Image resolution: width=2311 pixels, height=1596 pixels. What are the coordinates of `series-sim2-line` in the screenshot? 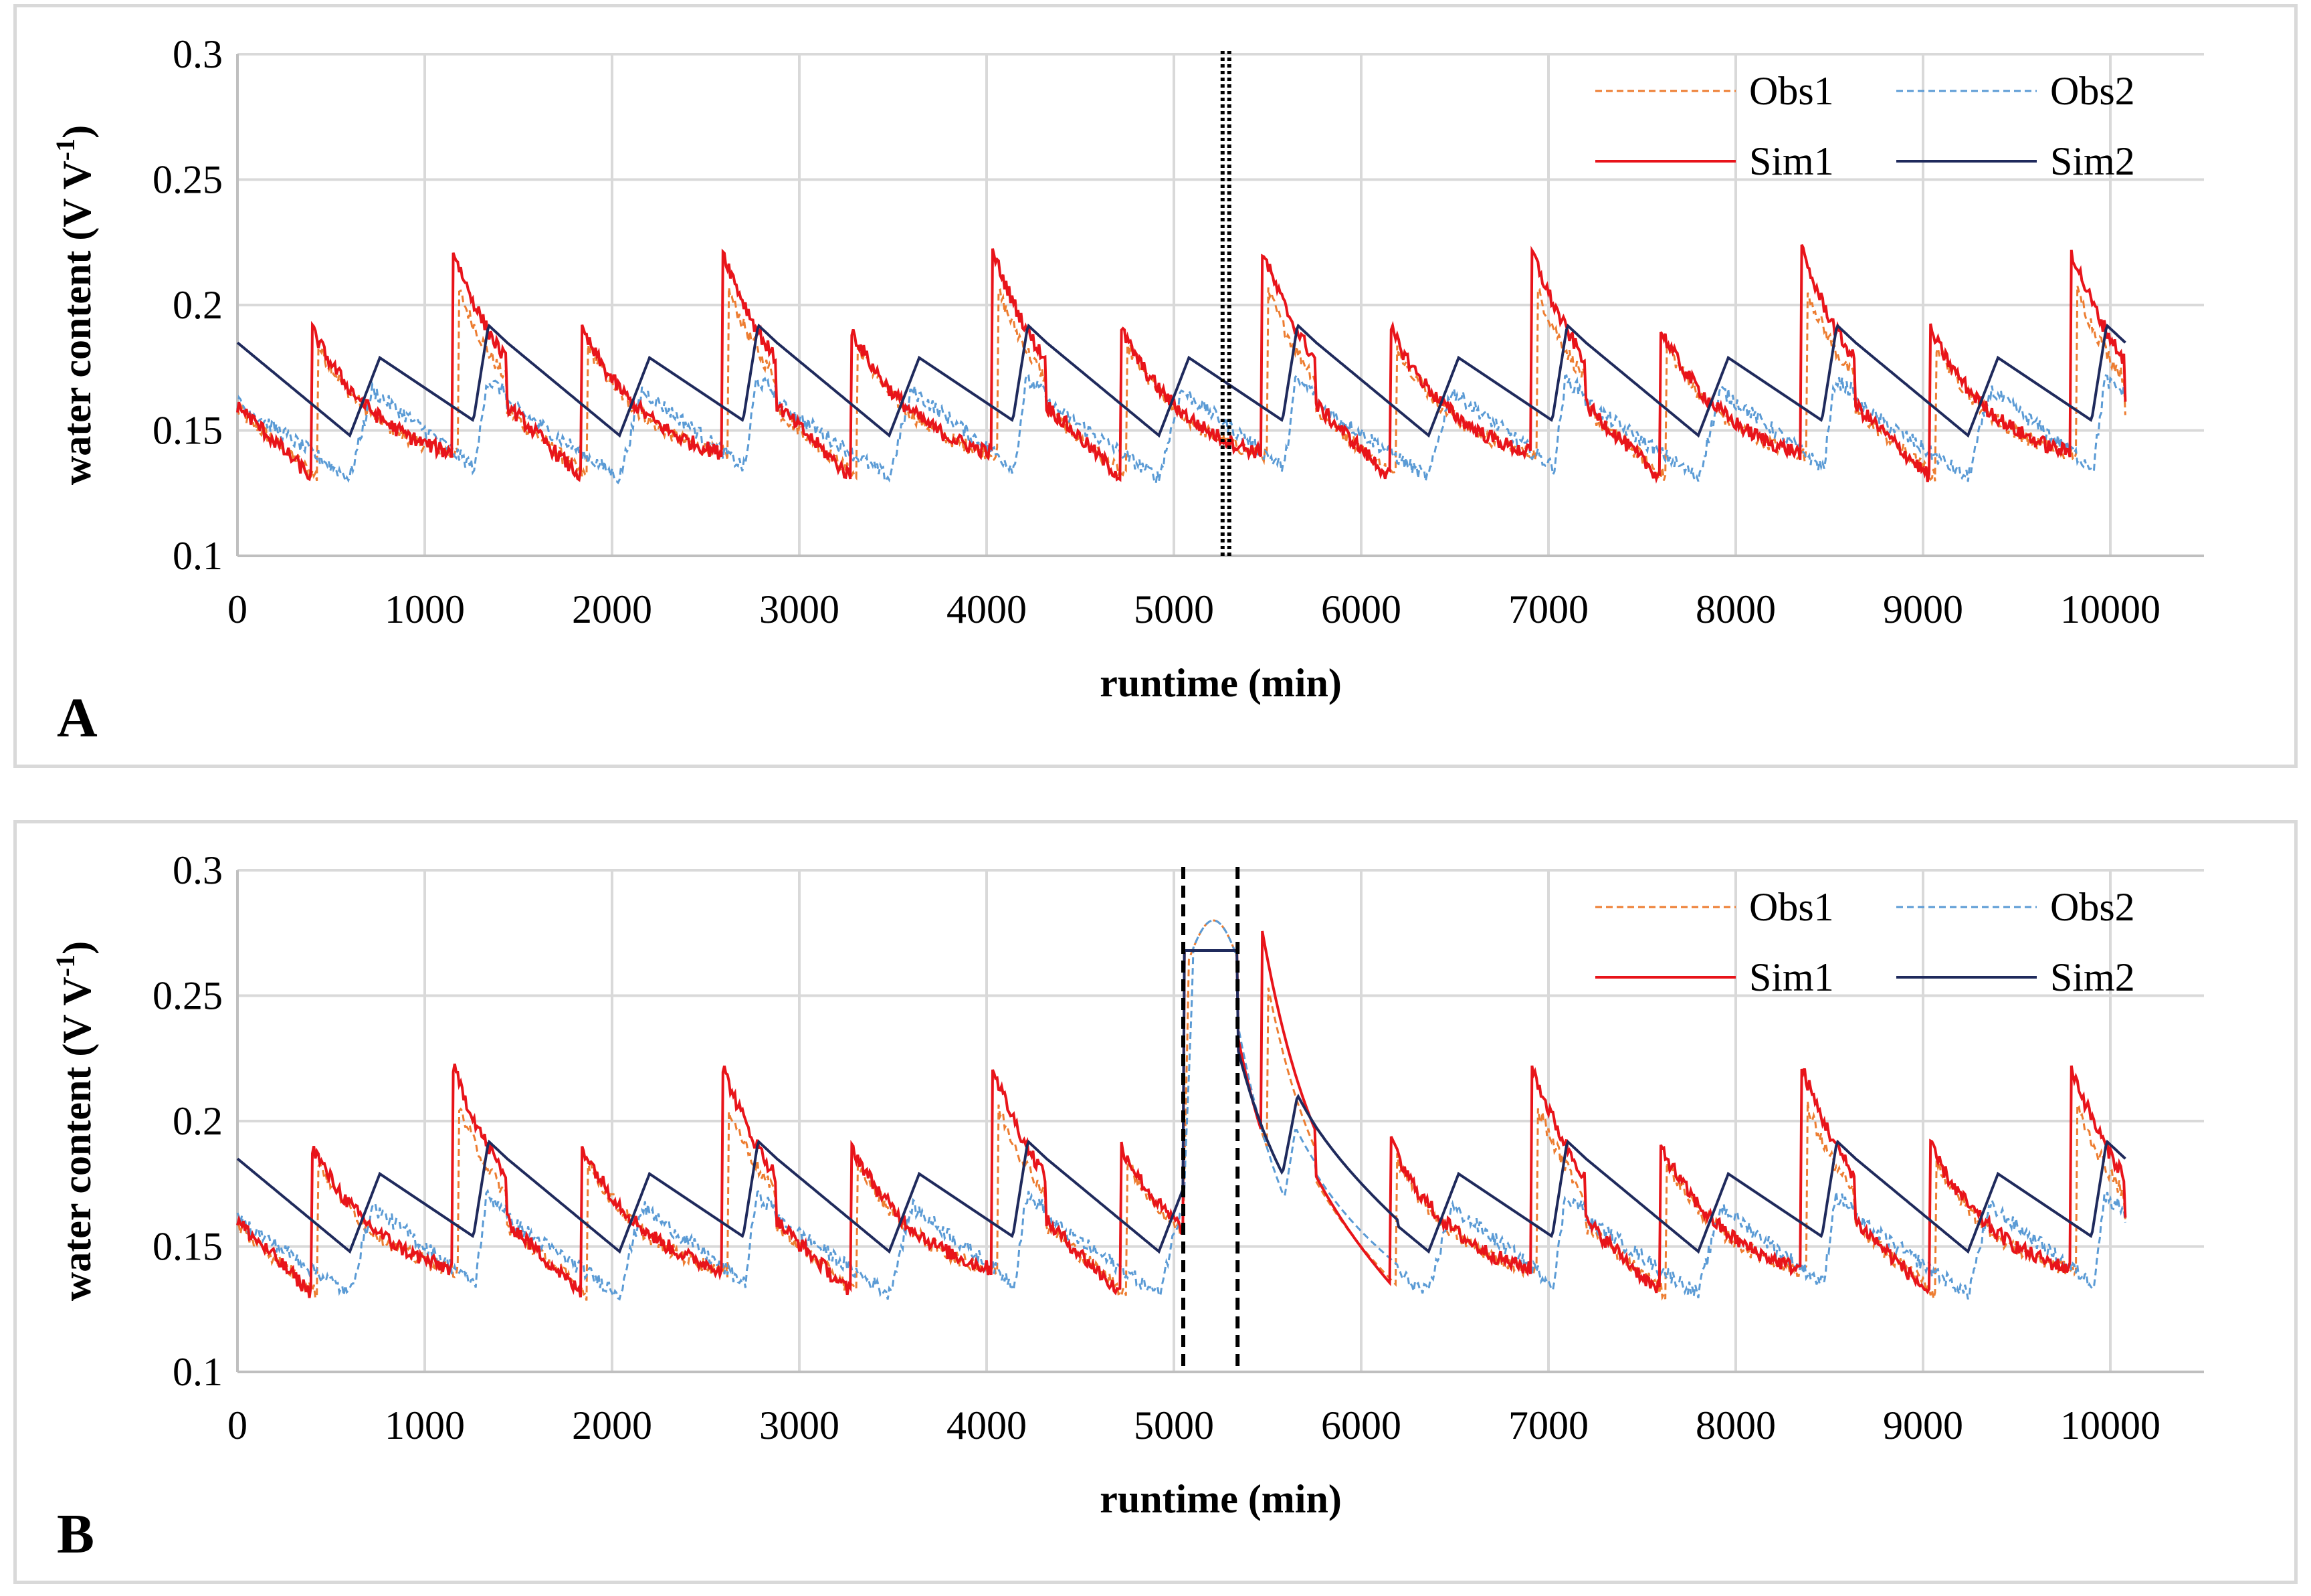 It's located at (1181, 380).